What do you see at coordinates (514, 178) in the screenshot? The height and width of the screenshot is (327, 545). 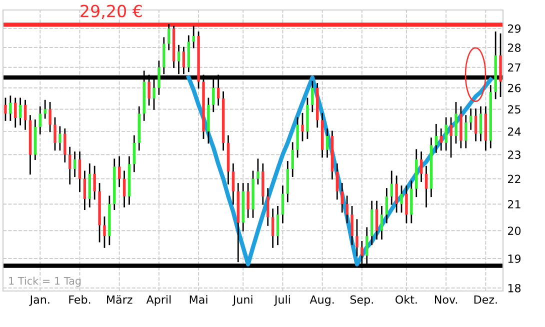 I see `y-tick-label: 22` at bounding box center [514, 178].